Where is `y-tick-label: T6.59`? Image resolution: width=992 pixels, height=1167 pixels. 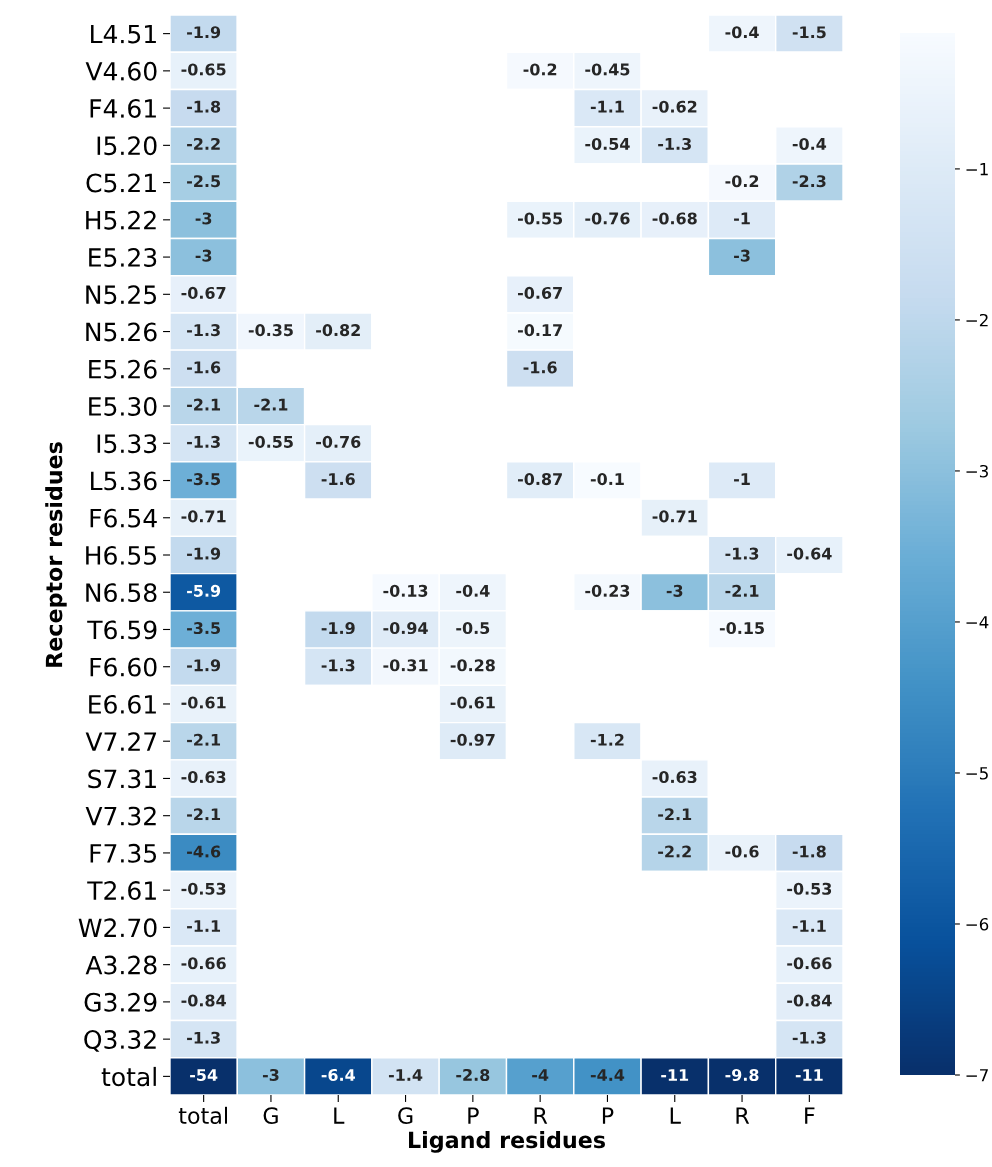
y-tick-label: T6.59 is located at coordinates (122, 630).